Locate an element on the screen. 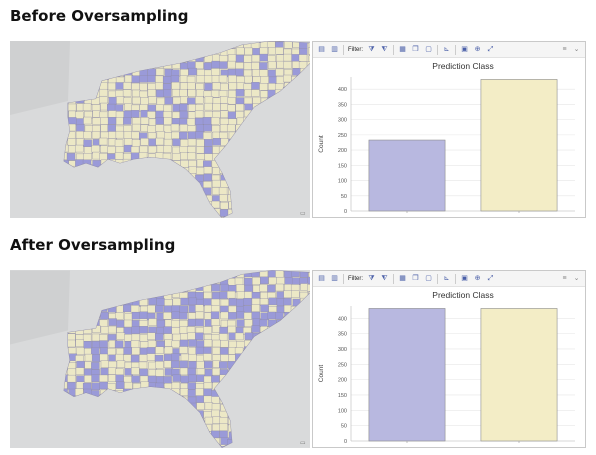  toolbar-divider is located at coordinates (393, 278).